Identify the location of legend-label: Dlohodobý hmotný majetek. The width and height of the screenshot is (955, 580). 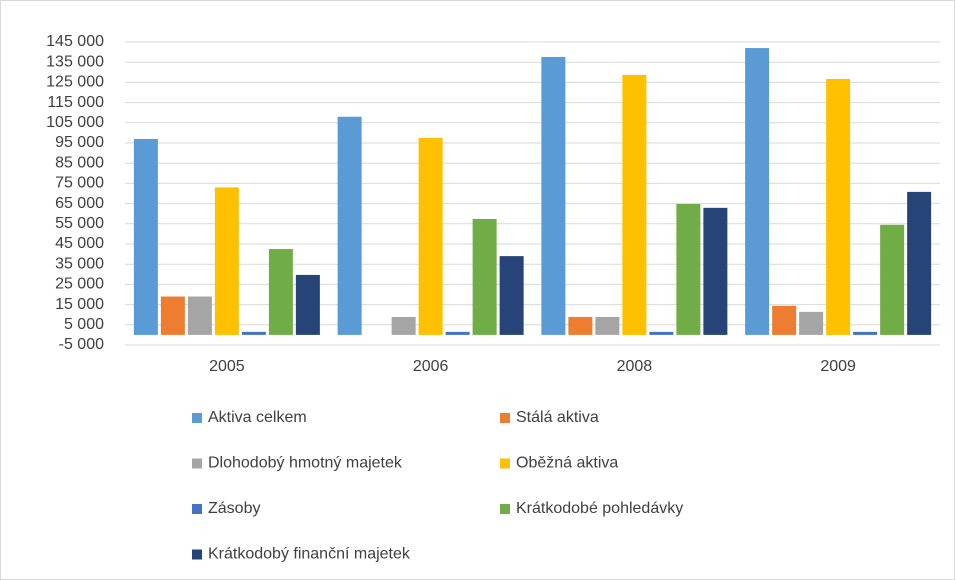
(305, 463).